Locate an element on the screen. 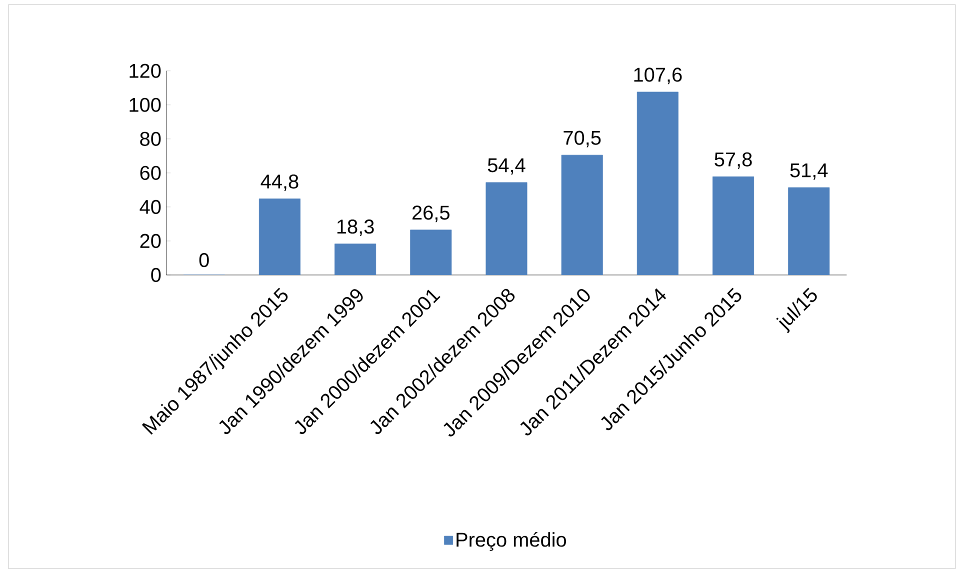  data-label: 44,8 is located at coordinates (279, 182).